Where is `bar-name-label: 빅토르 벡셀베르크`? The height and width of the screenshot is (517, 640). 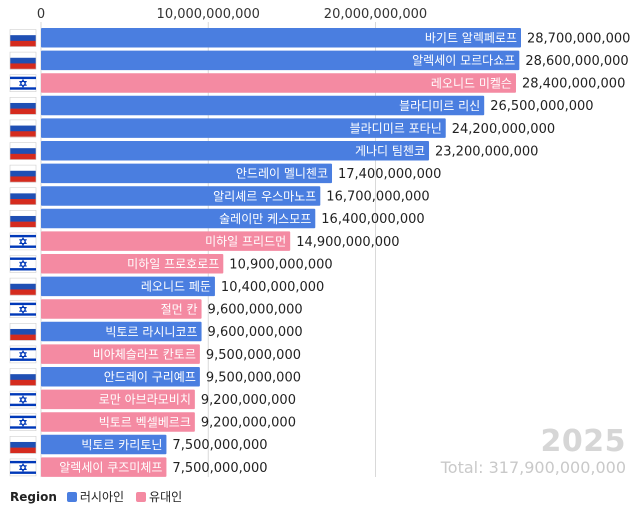
bar-name-label: 빅토르 벡셀베르크 is located at coordinates (145, 422).